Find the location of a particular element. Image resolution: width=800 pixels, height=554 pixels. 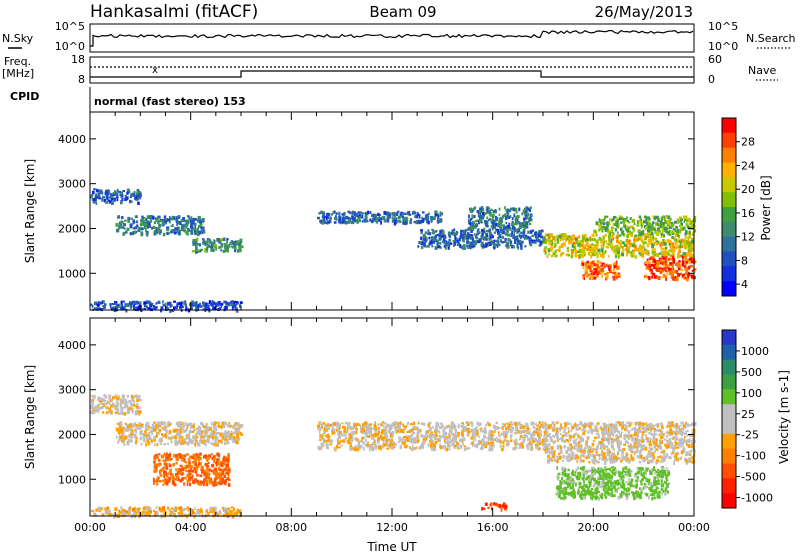

freq-tick-bottom: 8 is located at coordinates (81, 79).